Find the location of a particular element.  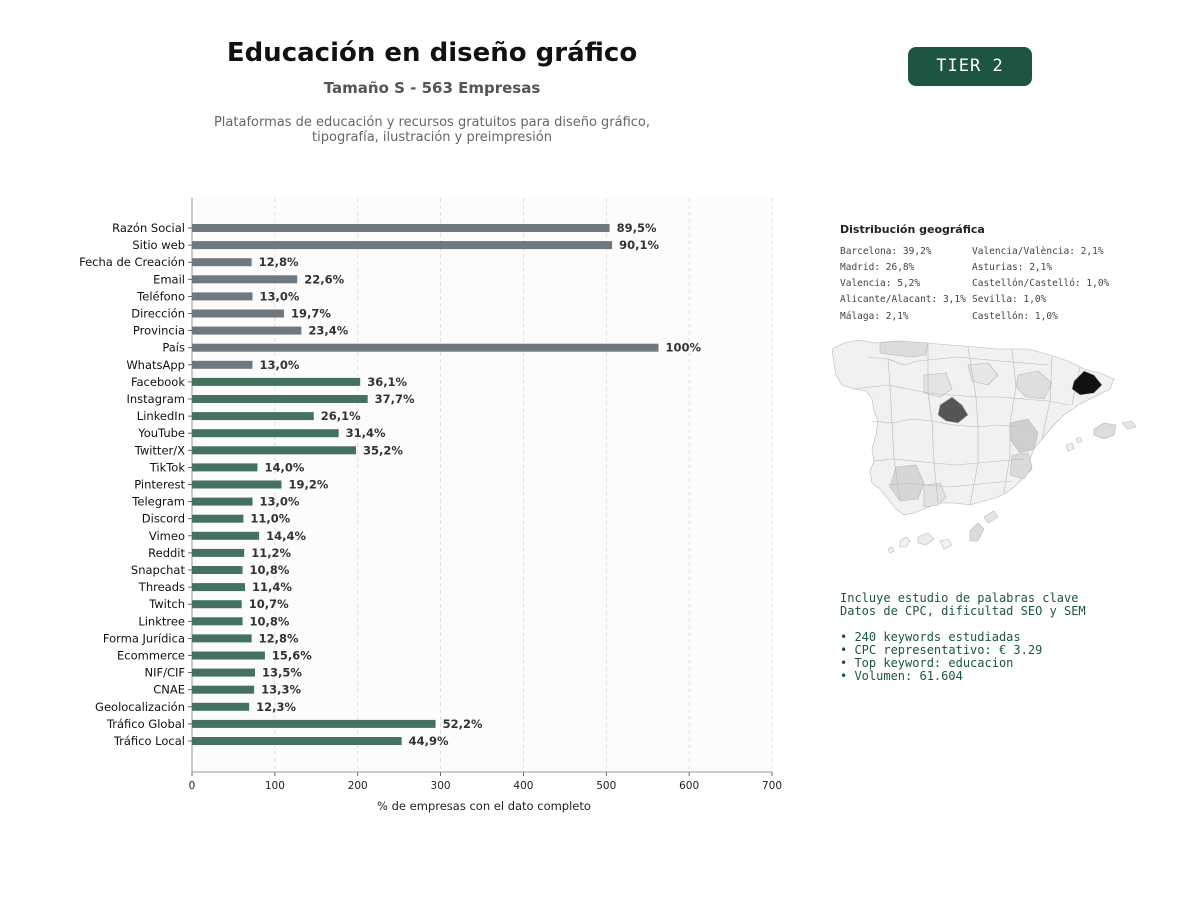

geo-item: Valencia/València: 2,1% is located at coordinates (1038, 251).